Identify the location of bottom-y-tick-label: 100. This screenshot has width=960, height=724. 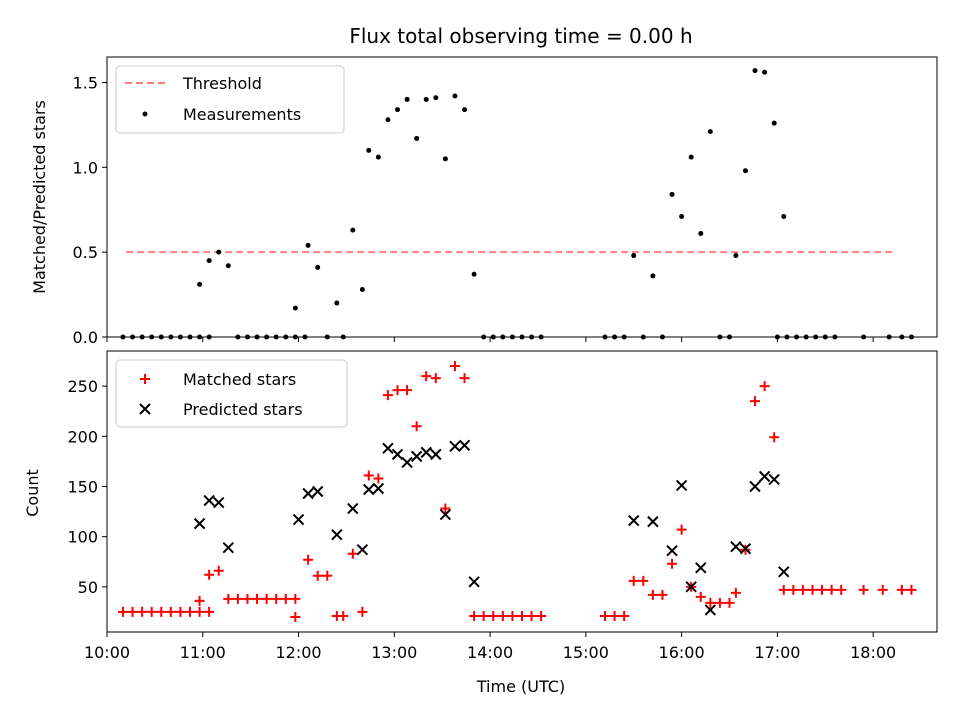
(82, 537).